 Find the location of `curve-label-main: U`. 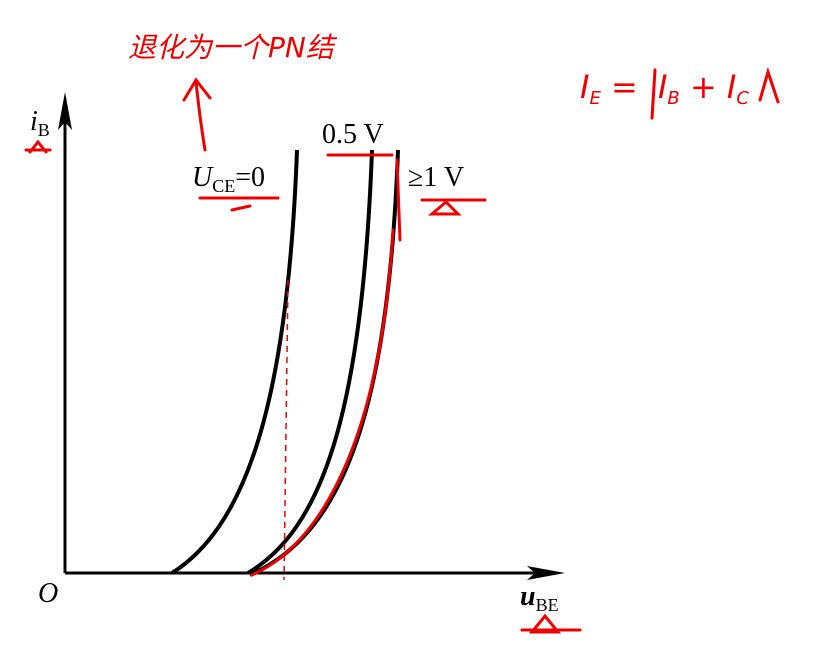

curve-label-main: U is located at coordinates (203, 177).